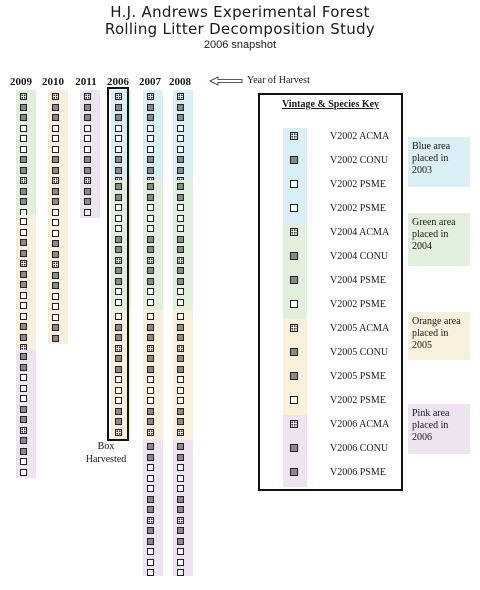 The height and width of the screenshot is (590, 480). What do you see at coordinates (330, 104) in the screenshot?
I see `key-title: Vintage & Species Key` at bounding box center [330, 104].